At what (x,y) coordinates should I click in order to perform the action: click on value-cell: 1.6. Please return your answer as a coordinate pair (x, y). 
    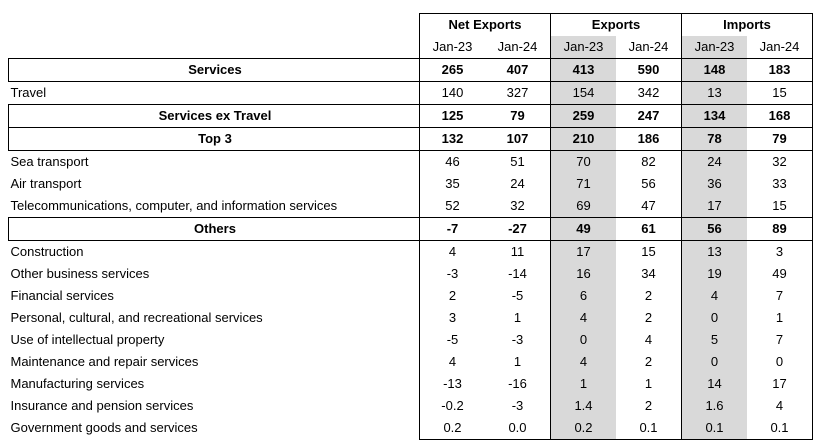
    Looking at the image, I should click on (714, 406).